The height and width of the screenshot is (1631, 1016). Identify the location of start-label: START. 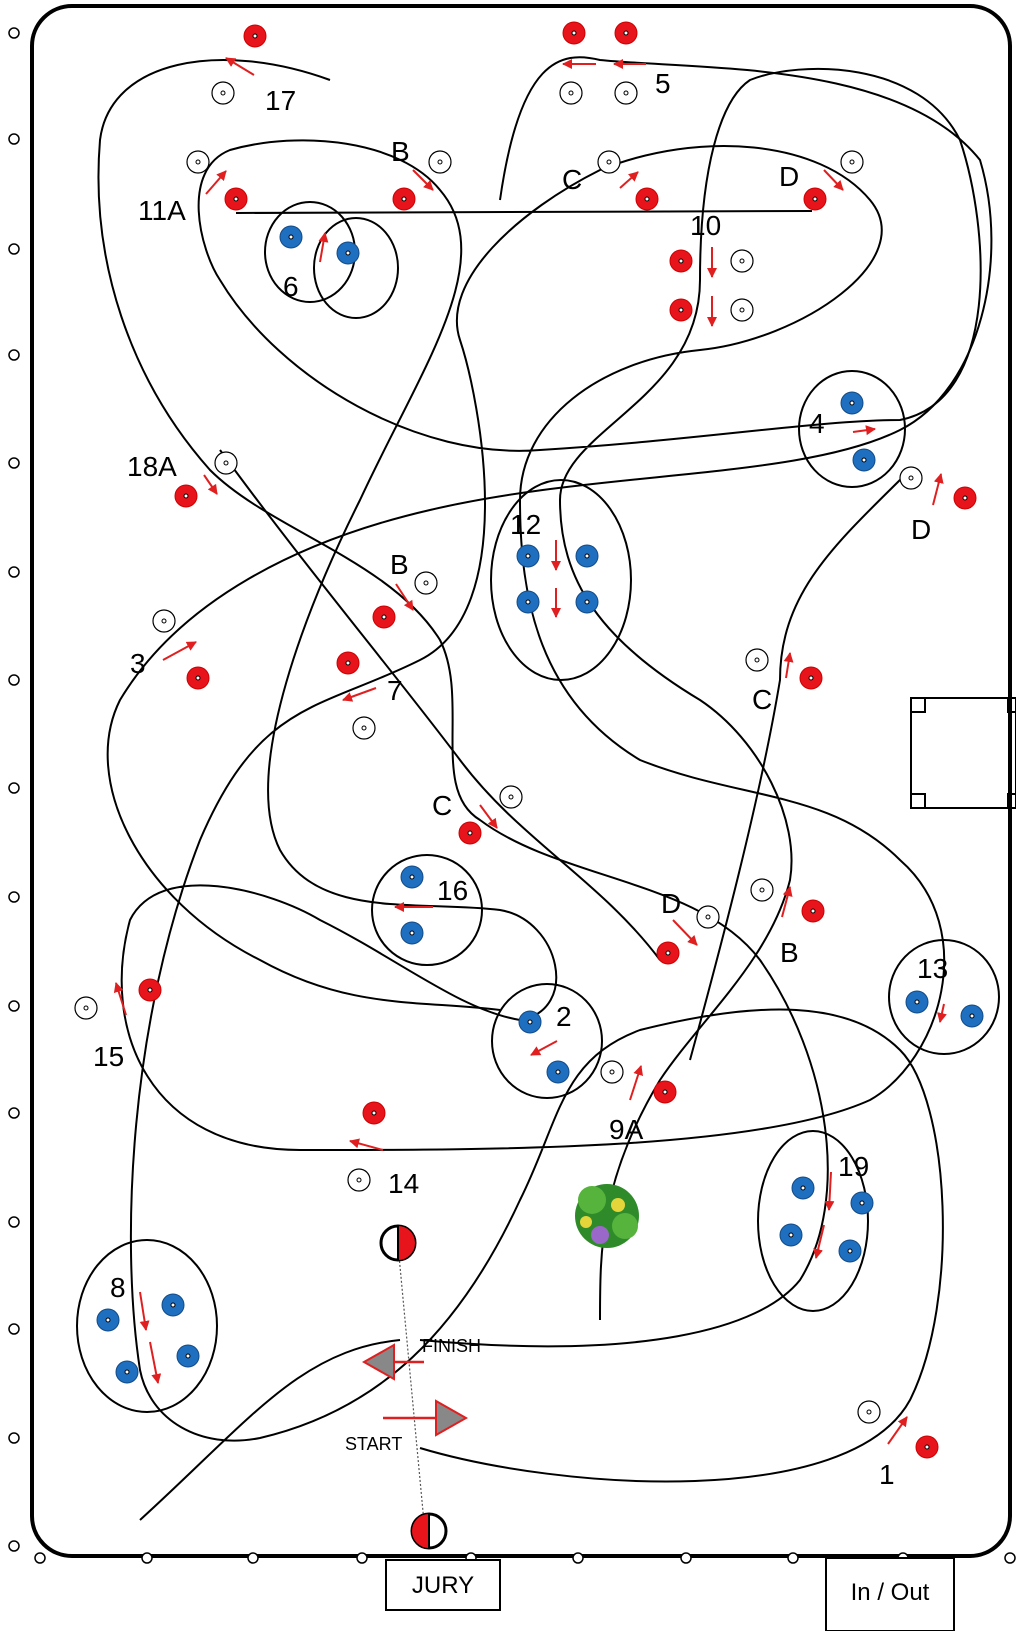
(373, 1444).